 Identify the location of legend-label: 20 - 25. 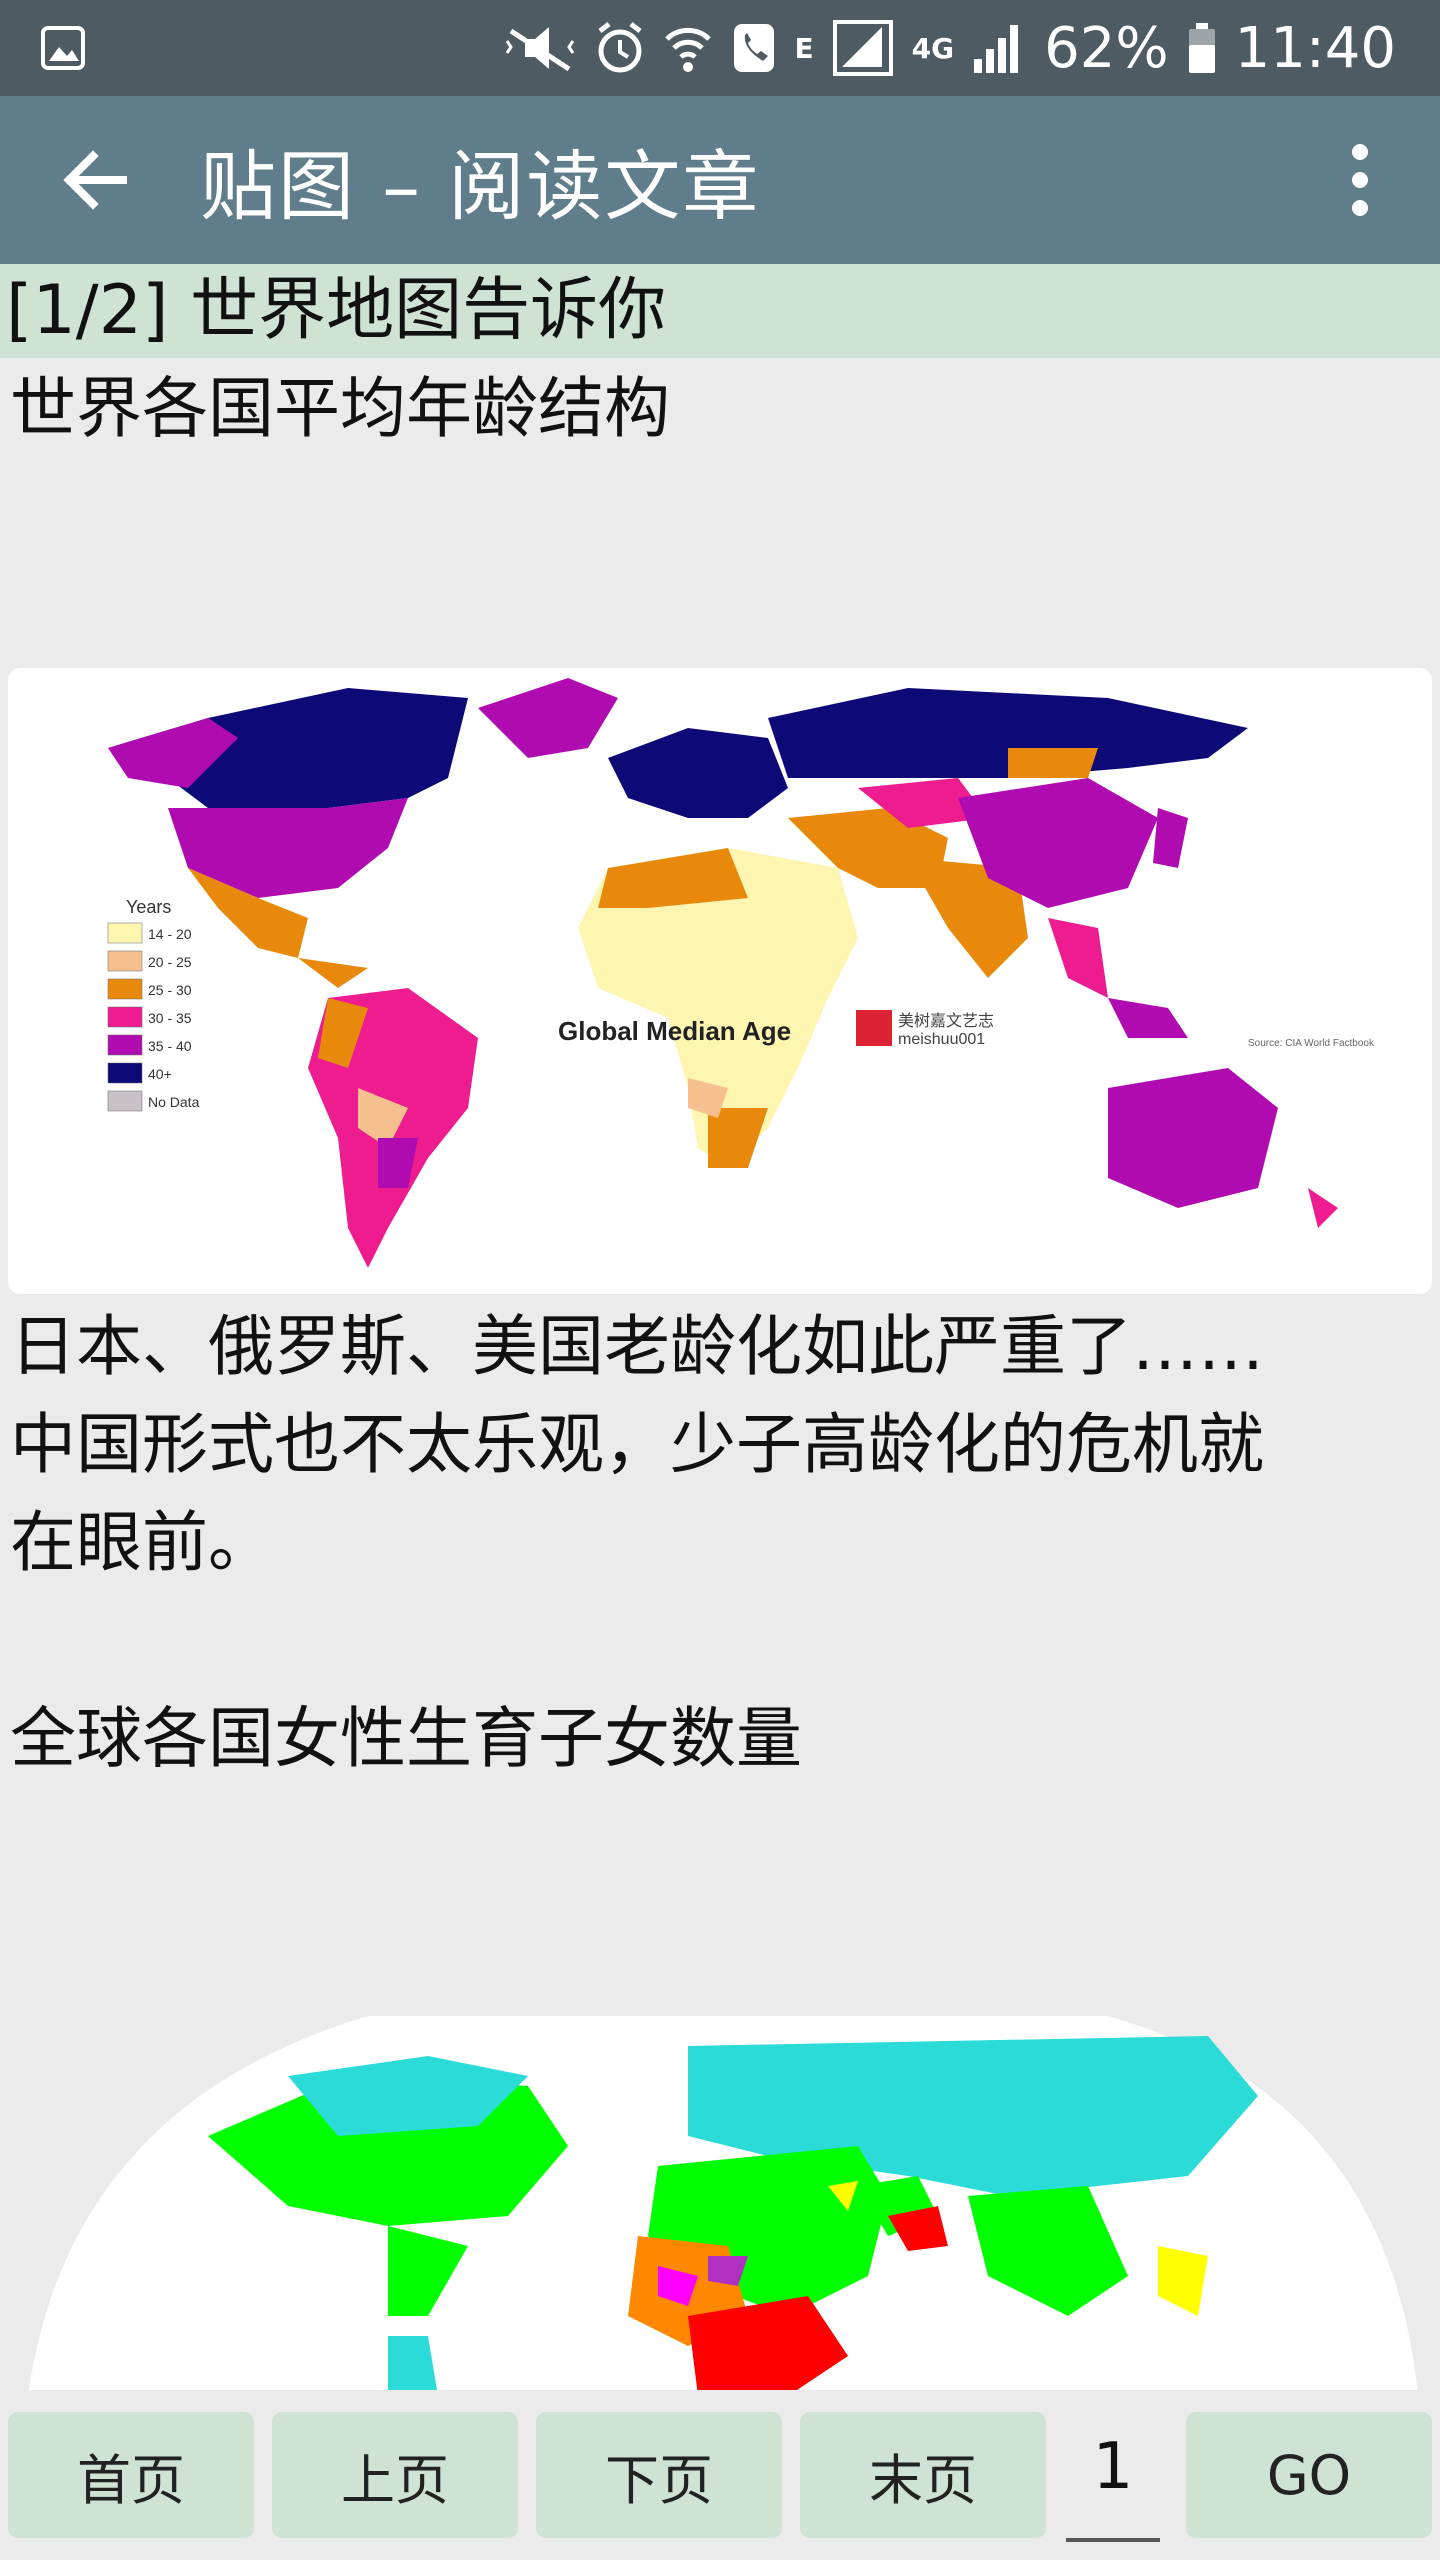
(170, 962).